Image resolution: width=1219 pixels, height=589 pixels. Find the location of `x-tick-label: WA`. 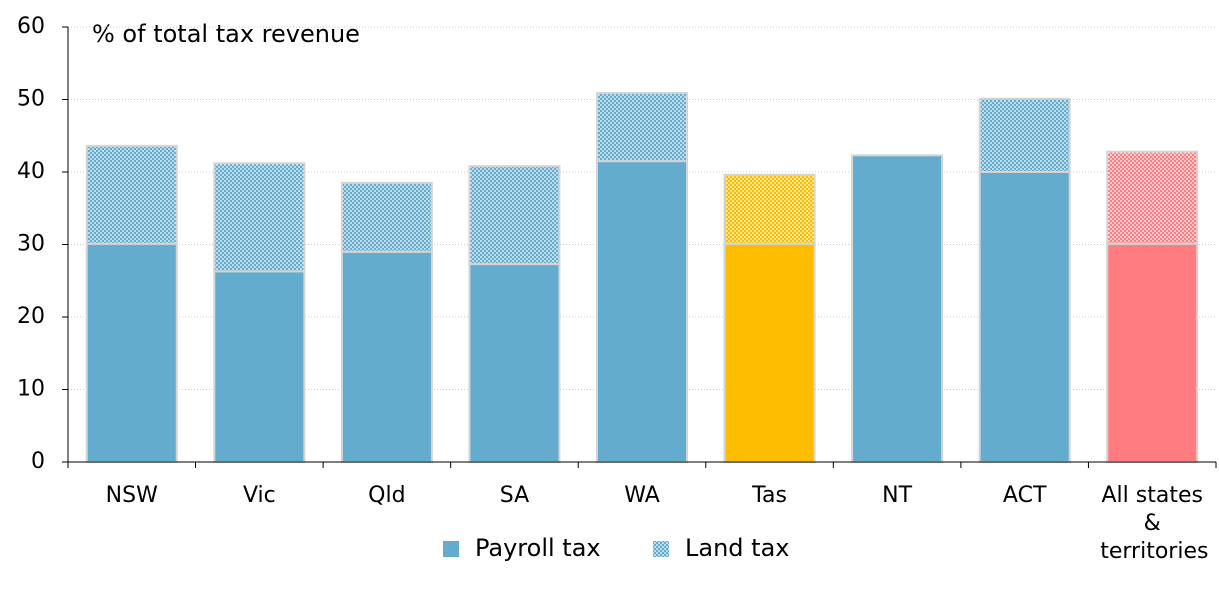

x-tick-label: WA is located at coordinates (642, 495).